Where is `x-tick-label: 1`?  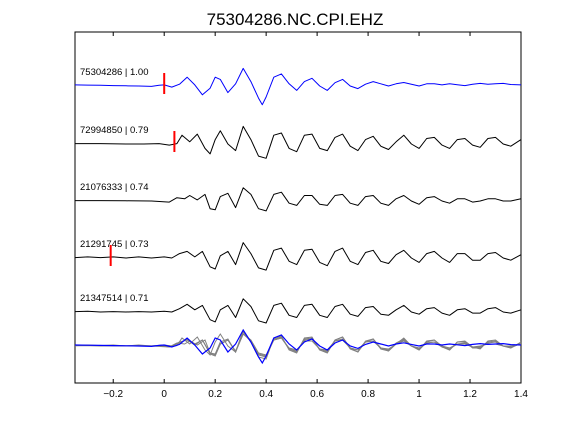 x-tick-label: 1 is located at coordinates (419, 394).